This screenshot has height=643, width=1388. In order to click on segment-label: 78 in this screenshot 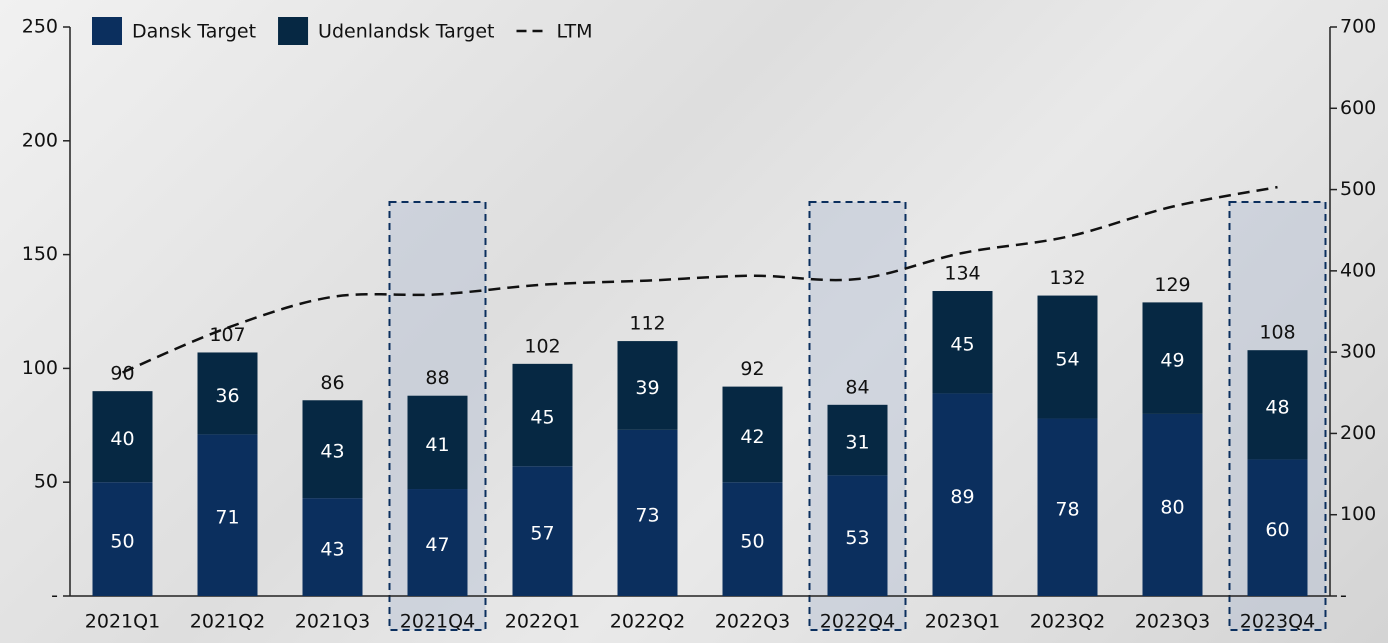, I will do `click(1067, 510)`.